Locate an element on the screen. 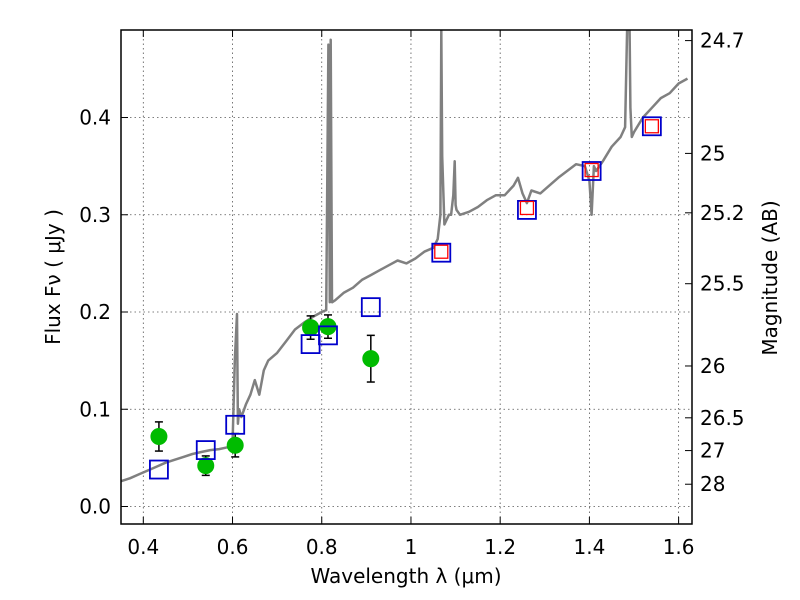 This screenshot has width=800, height=600. y-tick-label: 0.0 is located at coordinates (95, 506).